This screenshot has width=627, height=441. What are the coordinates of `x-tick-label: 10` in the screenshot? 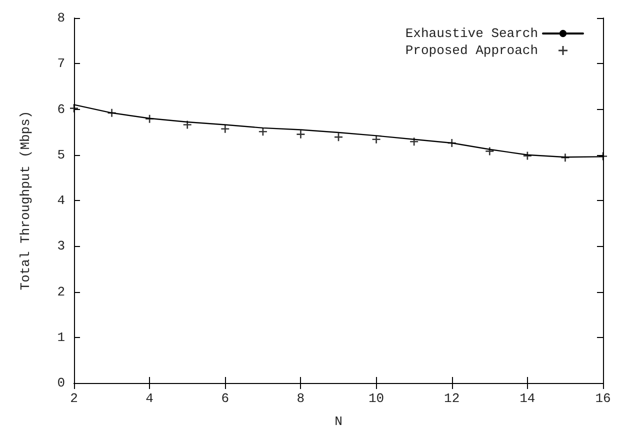 It's located at (376, 398).